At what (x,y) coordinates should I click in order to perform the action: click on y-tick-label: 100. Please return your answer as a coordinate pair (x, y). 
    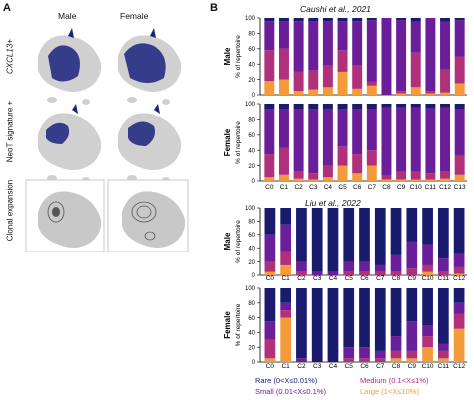
    Looking at the image, I should click on (250, 289).